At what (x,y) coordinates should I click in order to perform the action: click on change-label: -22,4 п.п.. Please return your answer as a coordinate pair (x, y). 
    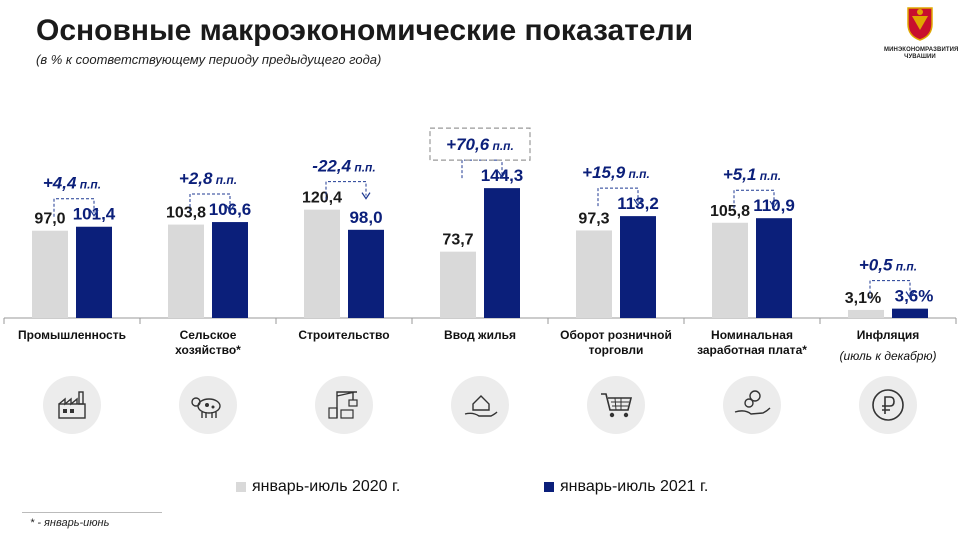
    Looking at the image, I should click on (343, 166).